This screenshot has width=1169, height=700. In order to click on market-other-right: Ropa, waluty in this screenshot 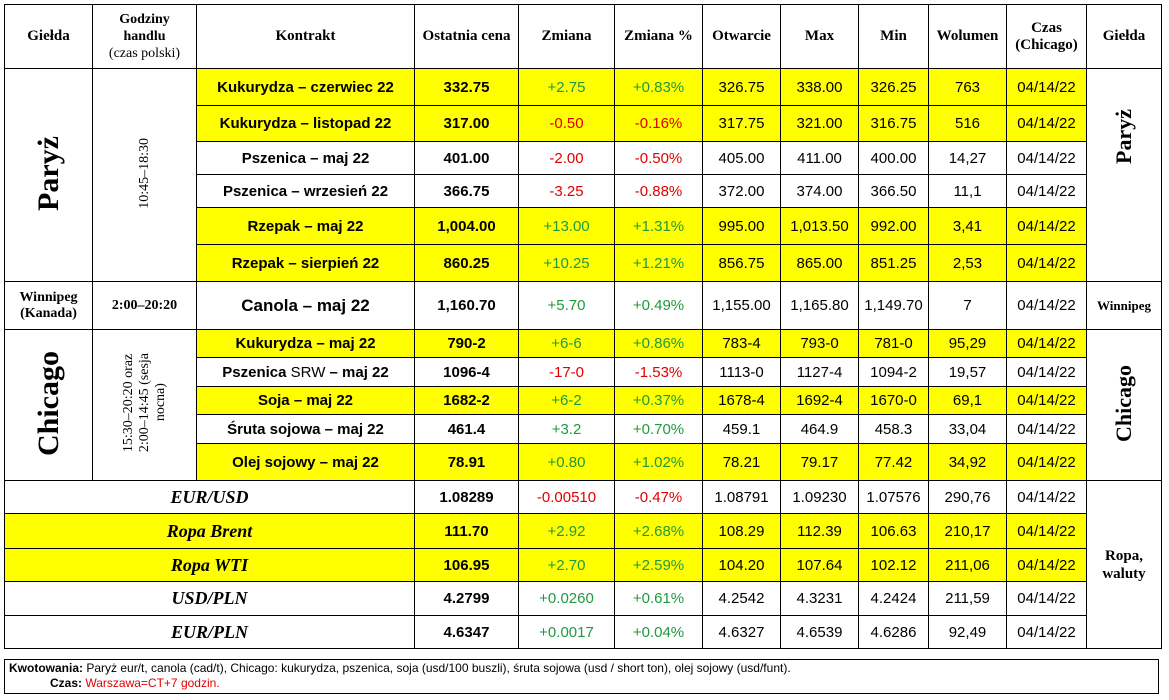, I will do `click(1124, 564)`.